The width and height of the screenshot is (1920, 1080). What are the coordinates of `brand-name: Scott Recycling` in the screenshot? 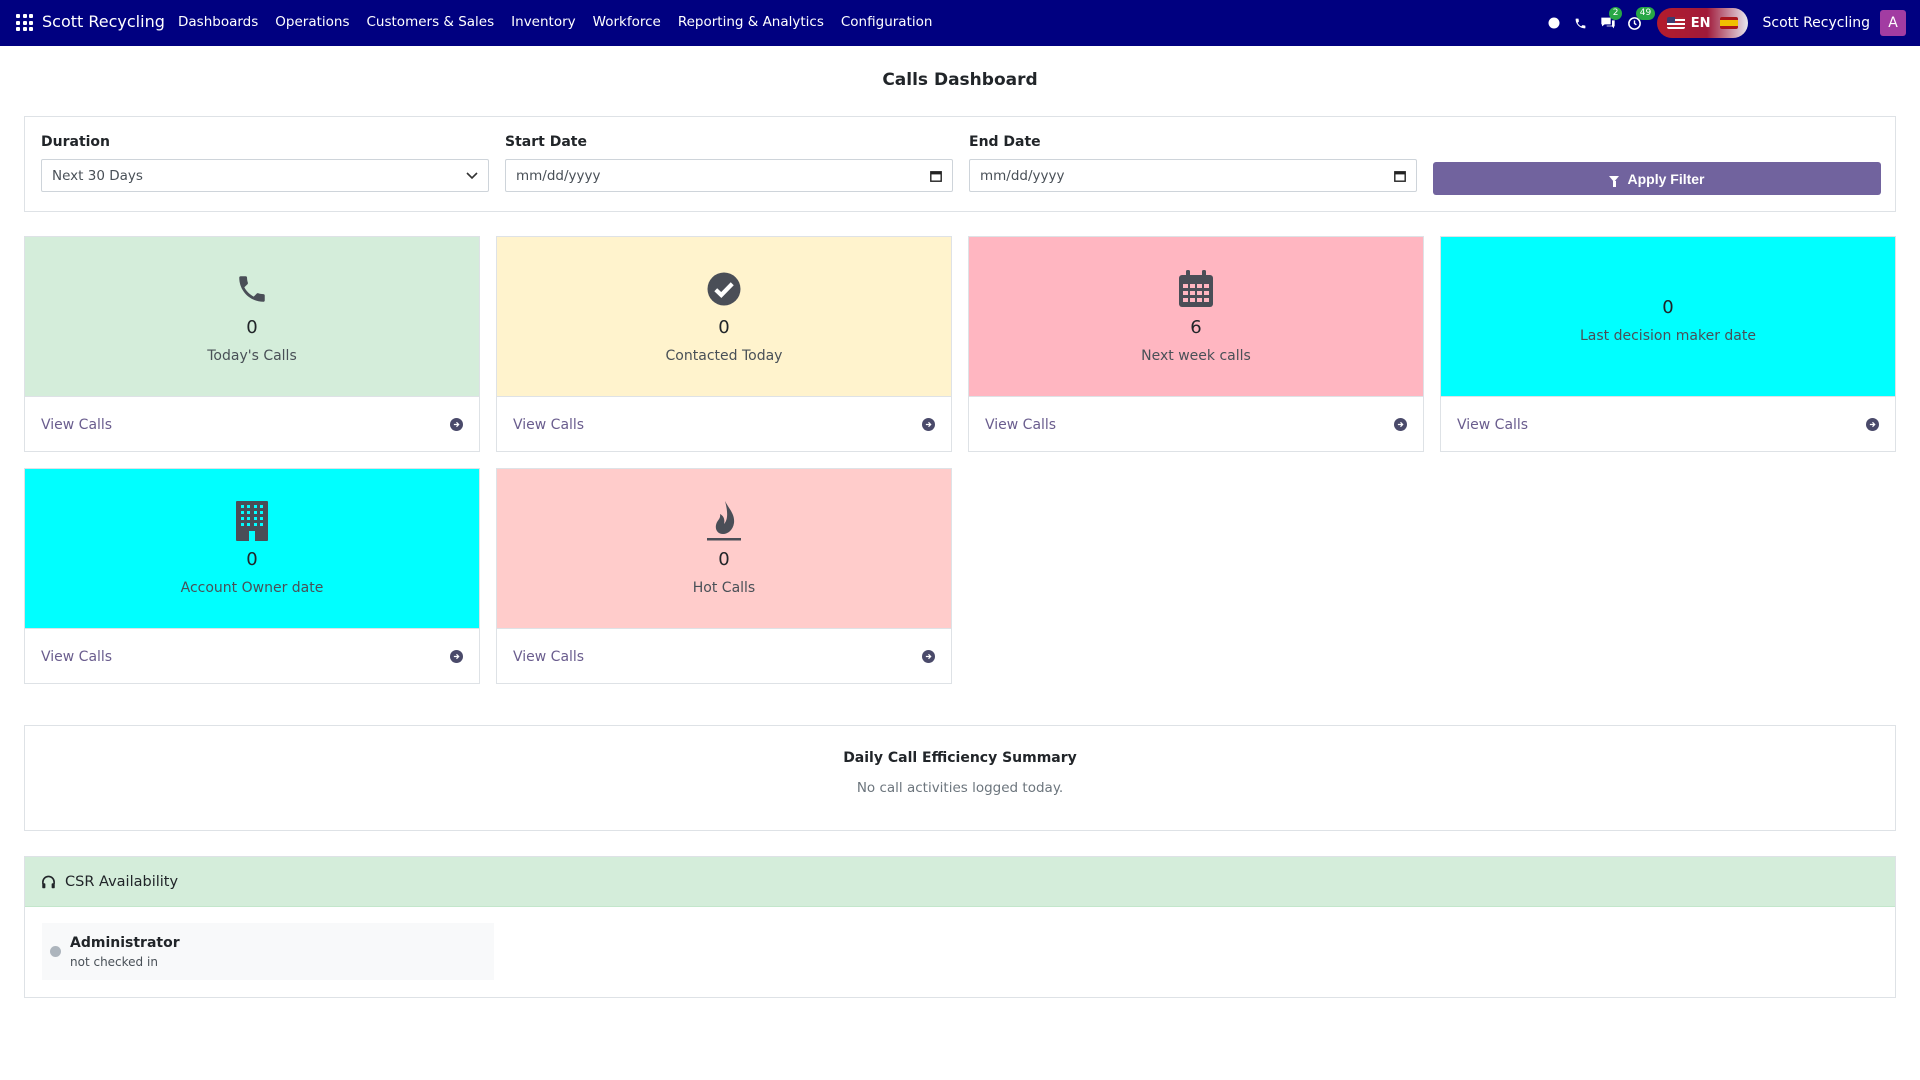 It's located at (103, 21).